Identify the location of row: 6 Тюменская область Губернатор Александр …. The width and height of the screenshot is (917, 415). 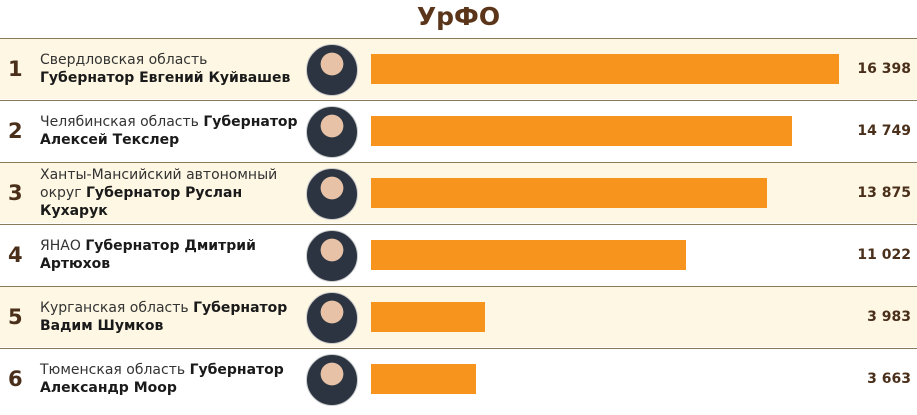
(458, 378).